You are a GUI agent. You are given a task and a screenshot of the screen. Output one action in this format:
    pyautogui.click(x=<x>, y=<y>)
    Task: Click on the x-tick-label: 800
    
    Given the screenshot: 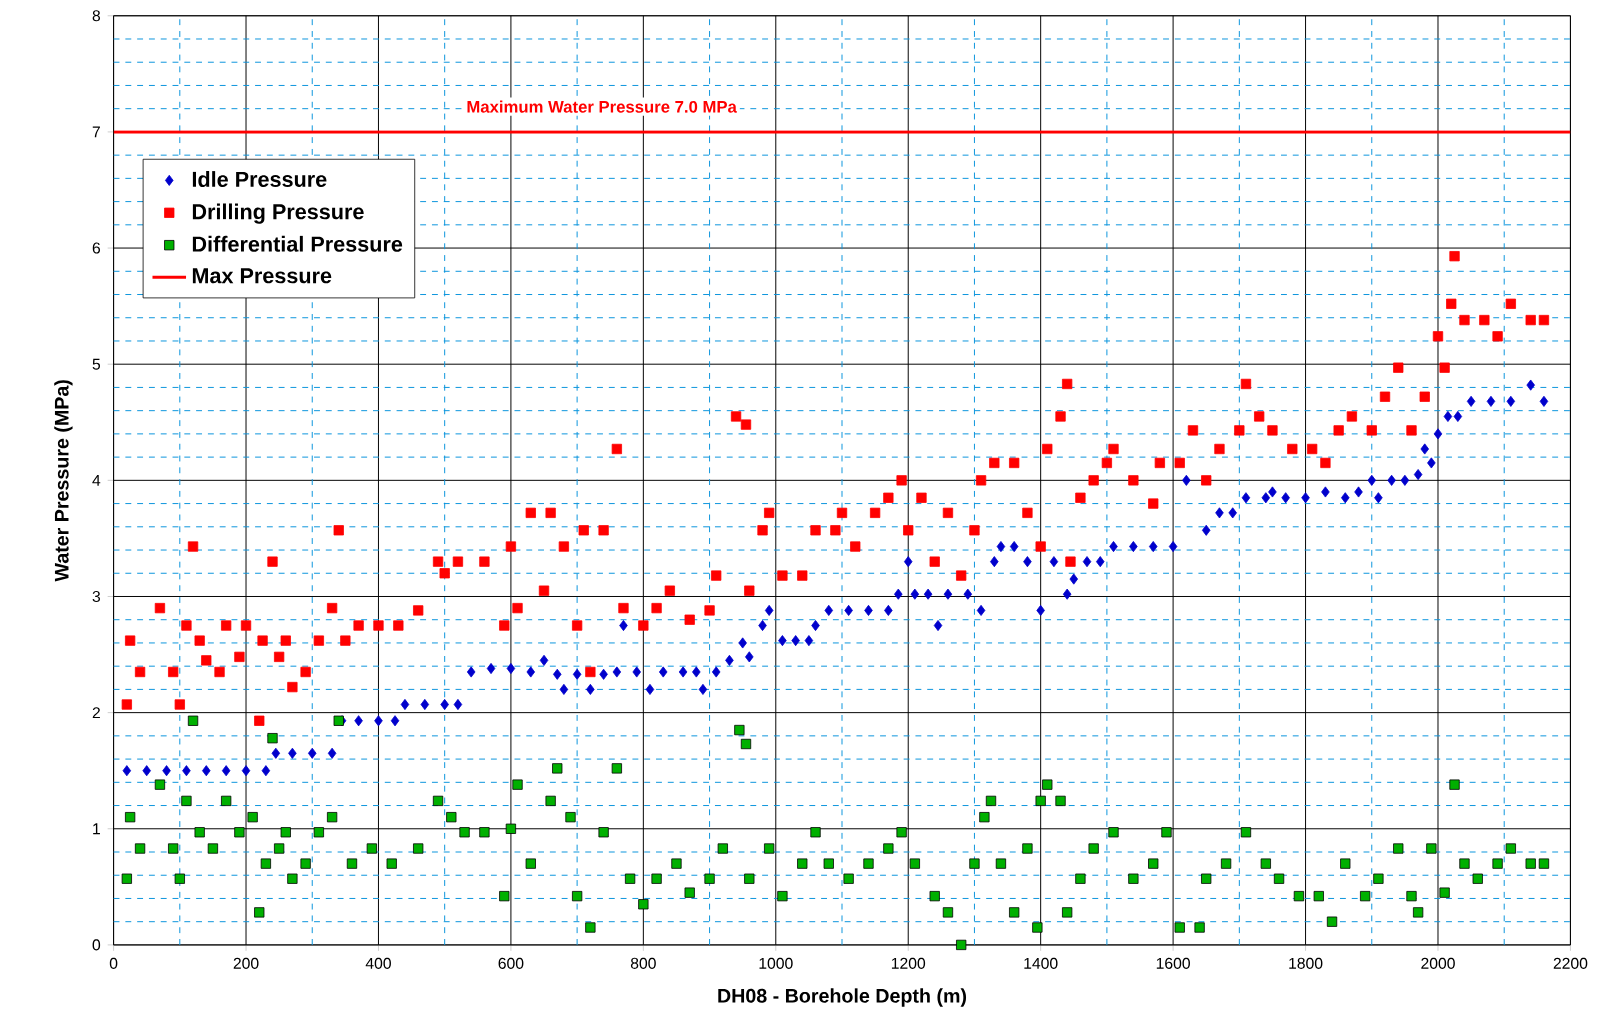 What is the action you would take?
    pyautogui.click(x=643, y=963)
    